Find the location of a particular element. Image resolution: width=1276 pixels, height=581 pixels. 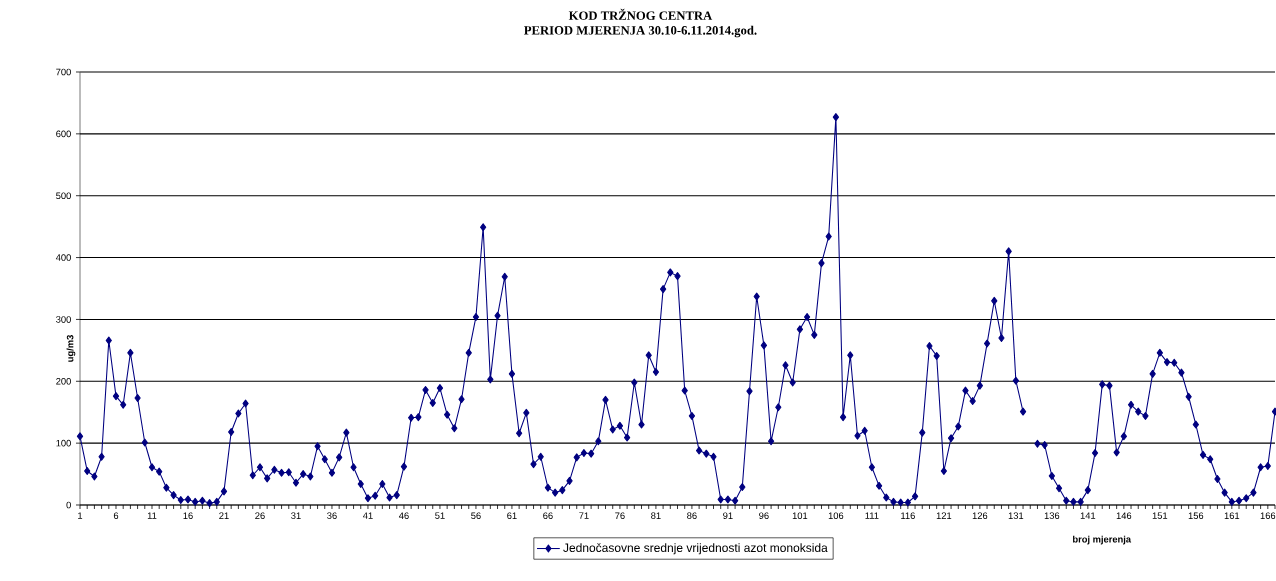

x-tick-label: 36 is located at coordinates (332, 515).